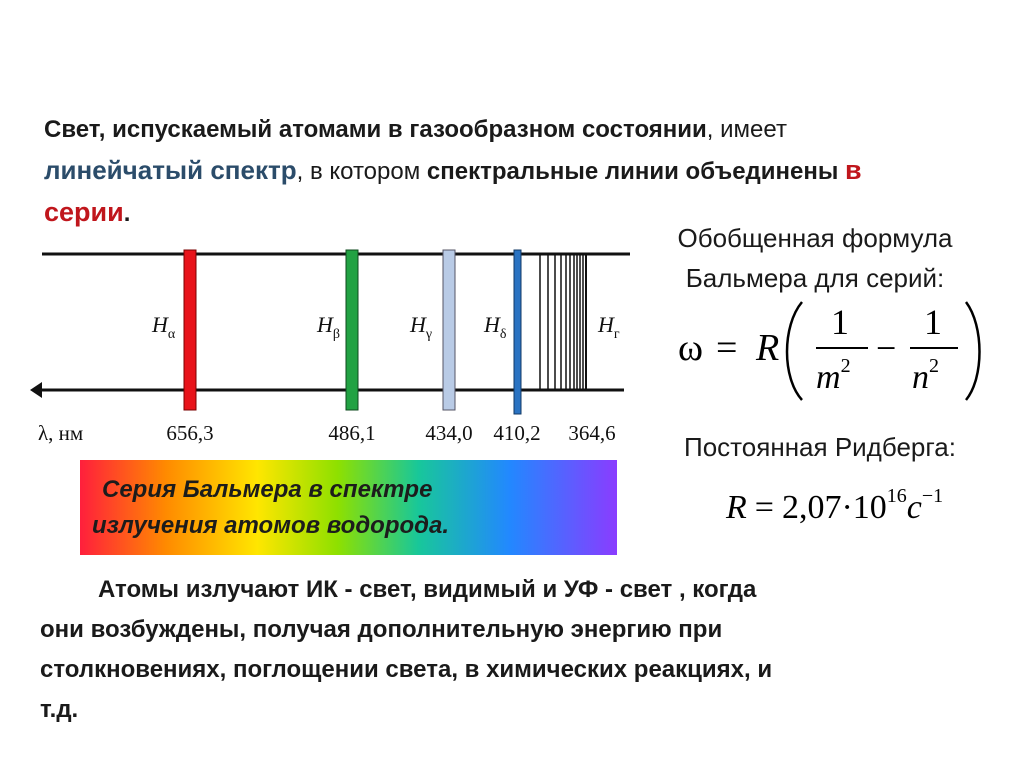  Describe the element at coordinates (833, 375) in the screenshot. I see `formula-den1: m2` at that location.